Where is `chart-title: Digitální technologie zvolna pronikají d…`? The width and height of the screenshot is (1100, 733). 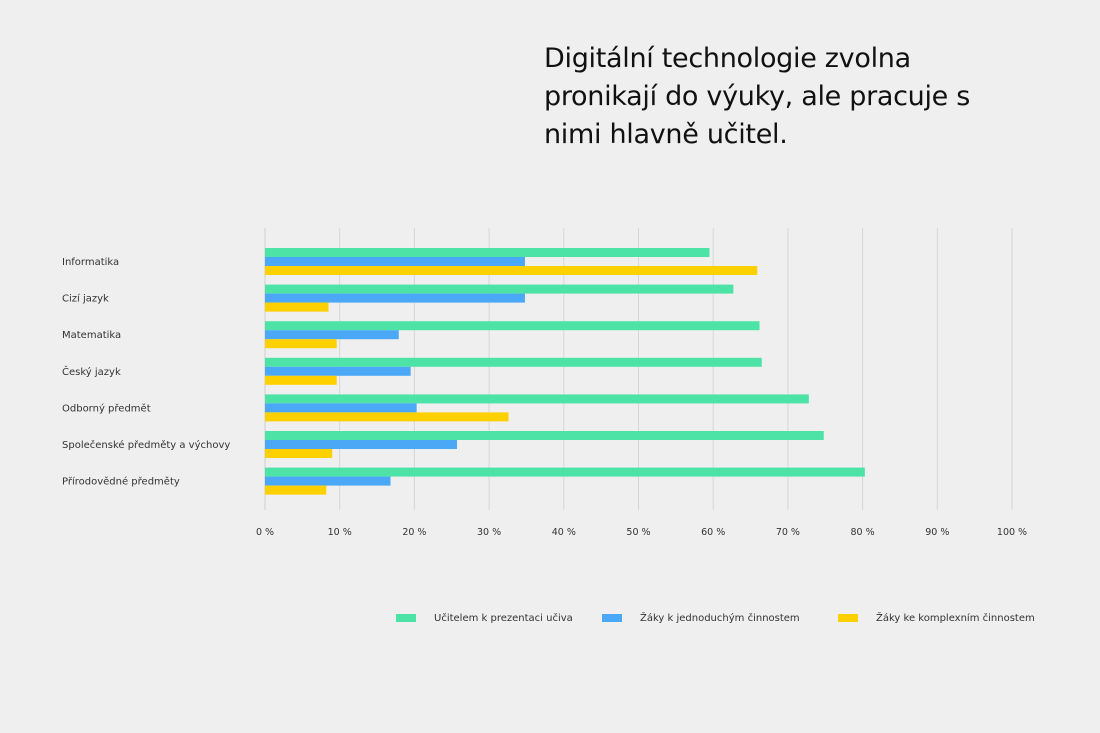
chart-title: Digitální technologie zvolna pronikají d… is located at coordinates (757, 96).